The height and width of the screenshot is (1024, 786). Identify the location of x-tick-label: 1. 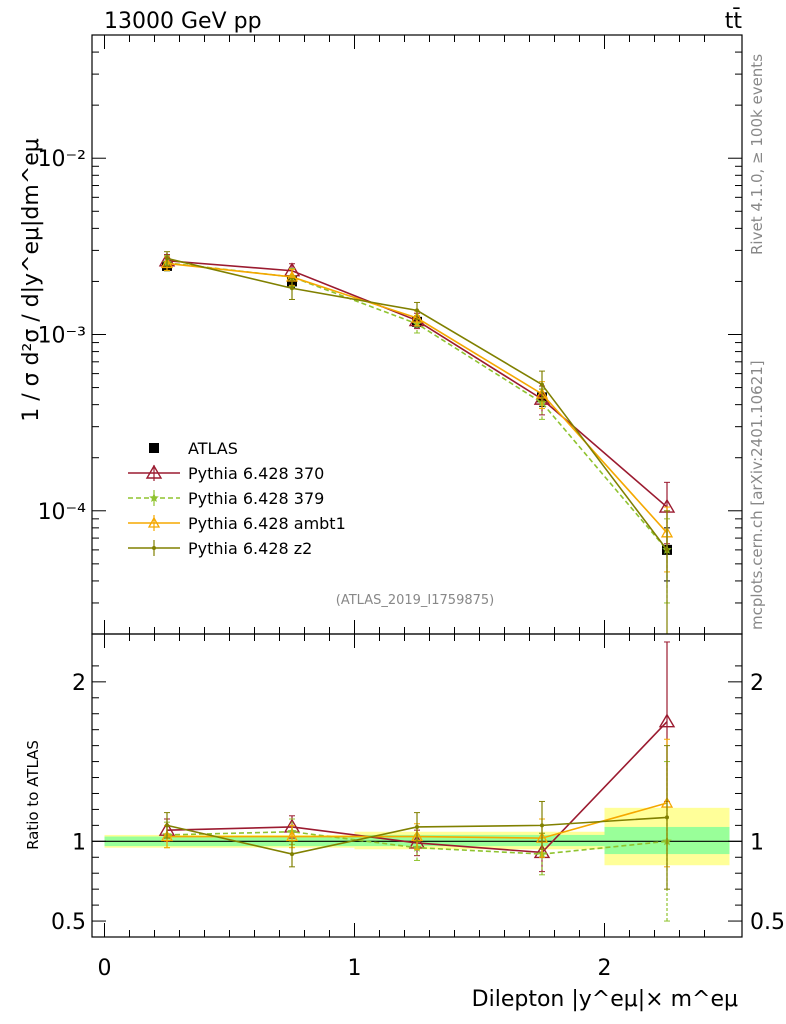
(355, 968).